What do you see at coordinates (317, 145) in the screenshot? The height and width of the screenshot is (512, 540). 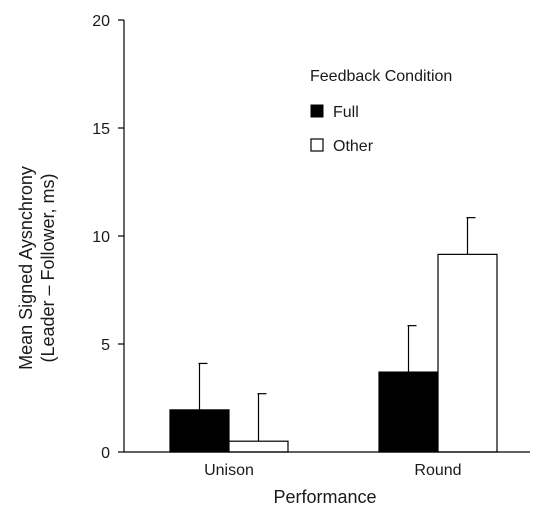 I see `legend-swatch-other` at bounding box center [317, 145].